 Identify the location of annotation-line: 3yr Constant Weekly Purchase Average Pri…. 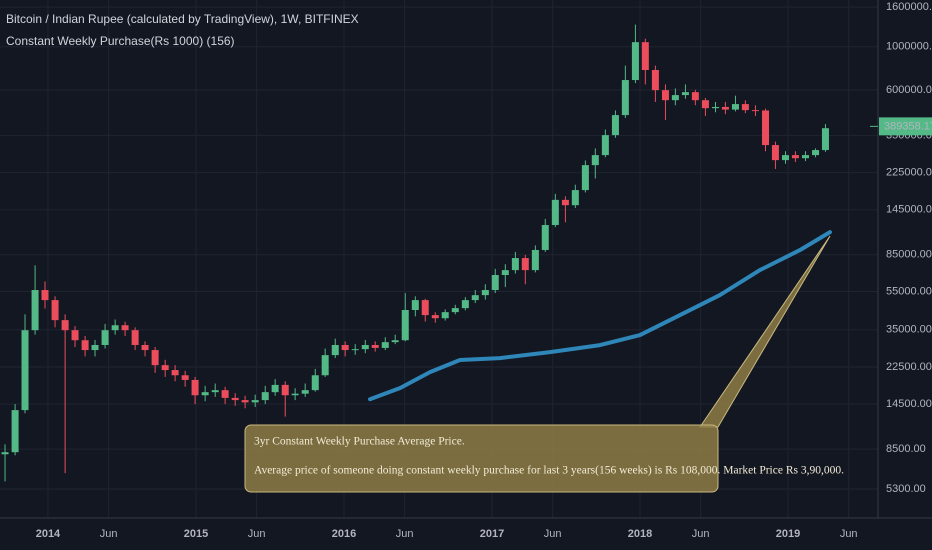
(359, 442).